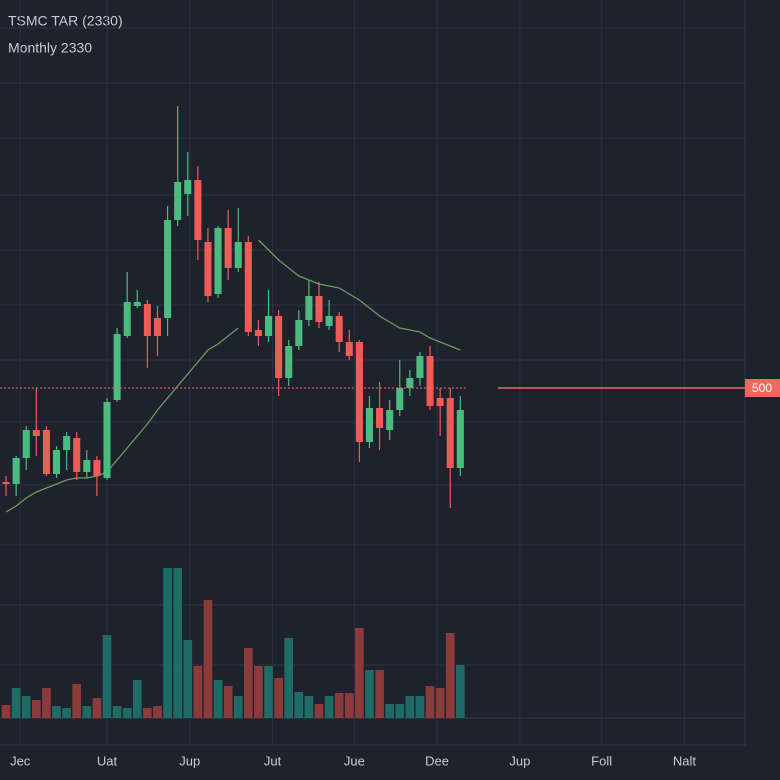  Describe the element at coordinates (107, 760) in the screenshot. I see `x-tick-label: Uat` at that location.